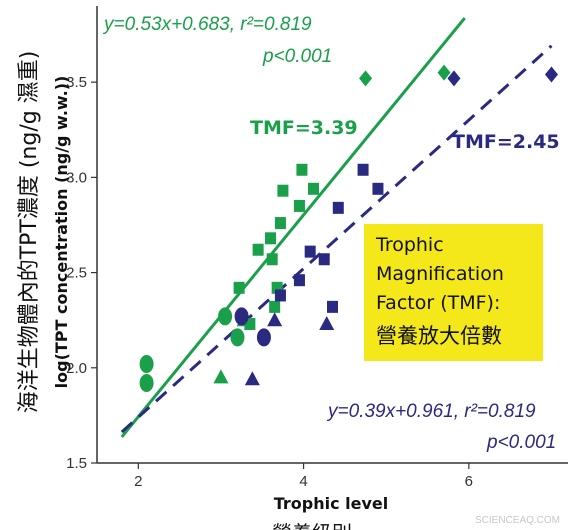 The image size is (572, 530). I want to click on footer-caption: 營養級別, so click(312, 525).